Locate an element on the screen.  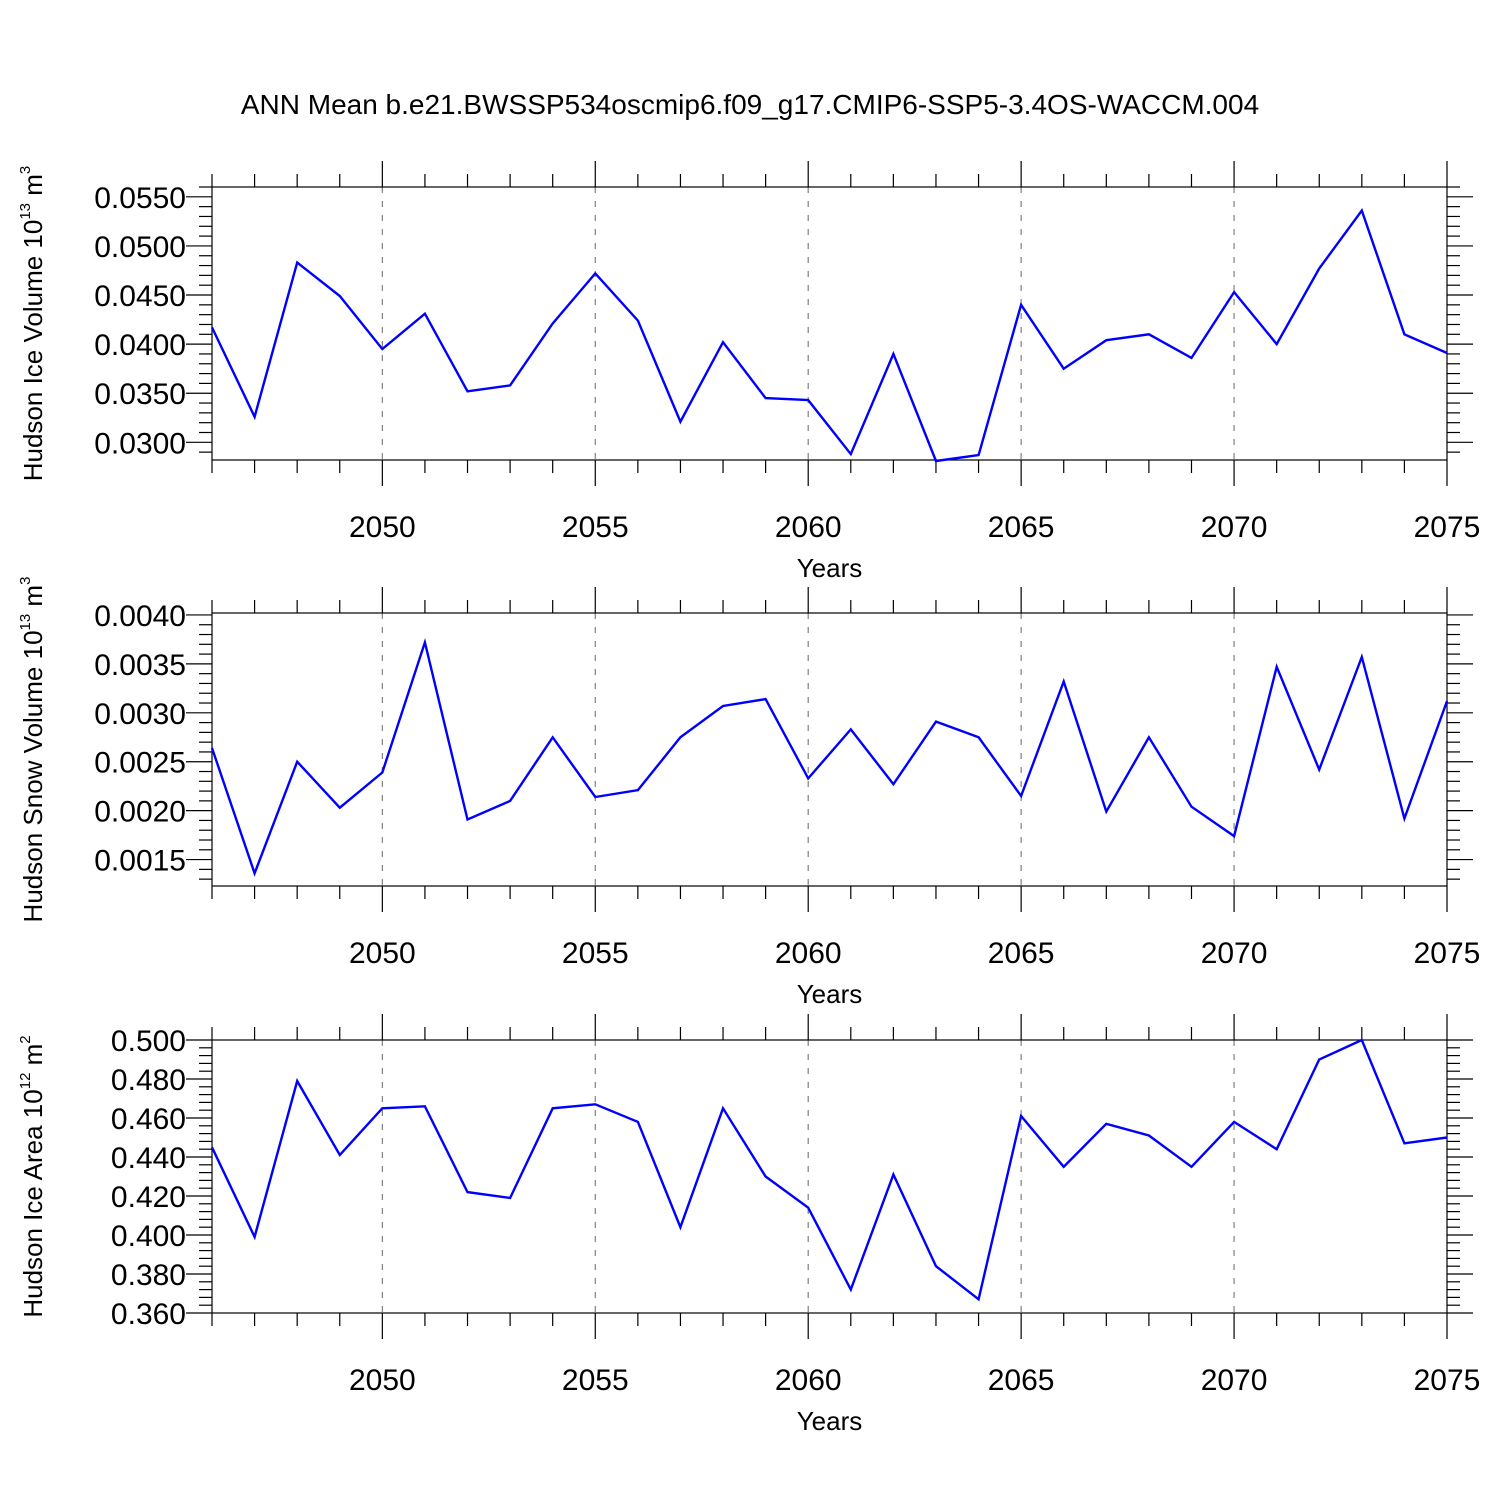
y-tick-label: 0.0450 is located at coordinates (140, 296).